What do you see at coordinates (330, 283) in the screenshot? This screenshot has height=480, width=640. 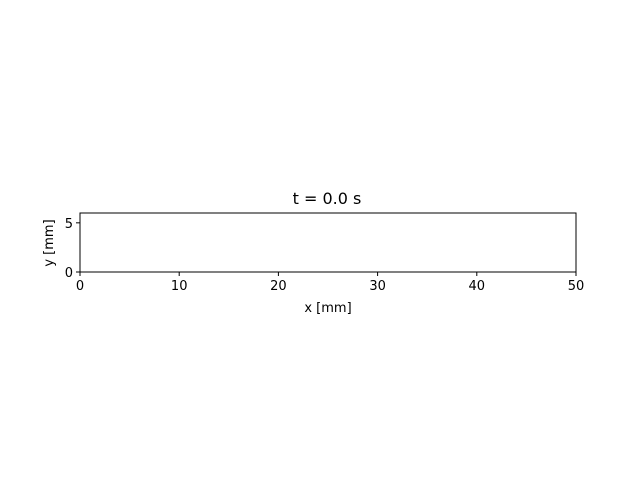 I see `x-axis-ticks: 0 10 20 30 40 50` at bounding box center [330, 283].